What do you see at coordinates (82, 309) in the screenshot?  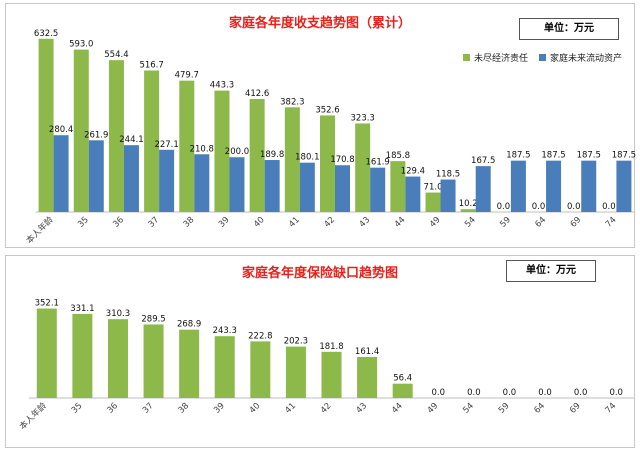 I see `data-label: 331.1` at bounding box center [82, 309].